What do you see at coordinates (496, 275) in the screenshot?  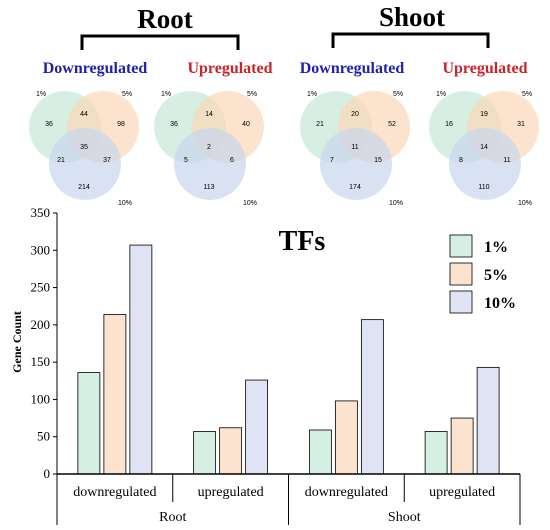 I see `legend-label: 5%` at bounding box center [496, 275].